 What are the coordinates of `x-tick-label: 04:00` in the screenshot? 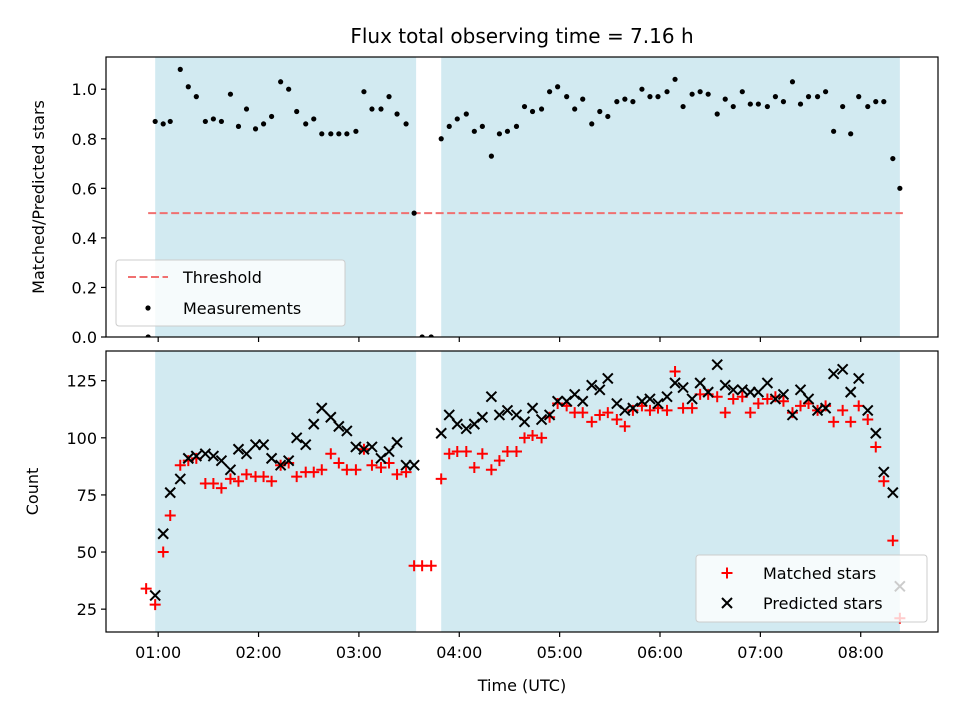 It's located at (459, 652).